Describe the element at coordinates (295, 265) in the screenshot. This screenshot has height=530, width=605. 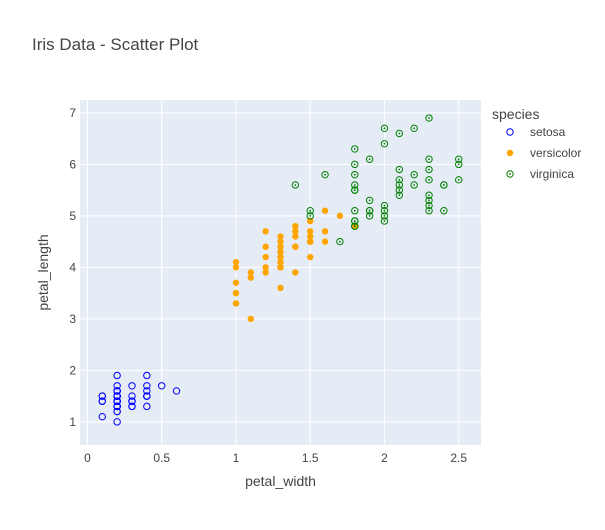
I see `series-versicolor` at that location.